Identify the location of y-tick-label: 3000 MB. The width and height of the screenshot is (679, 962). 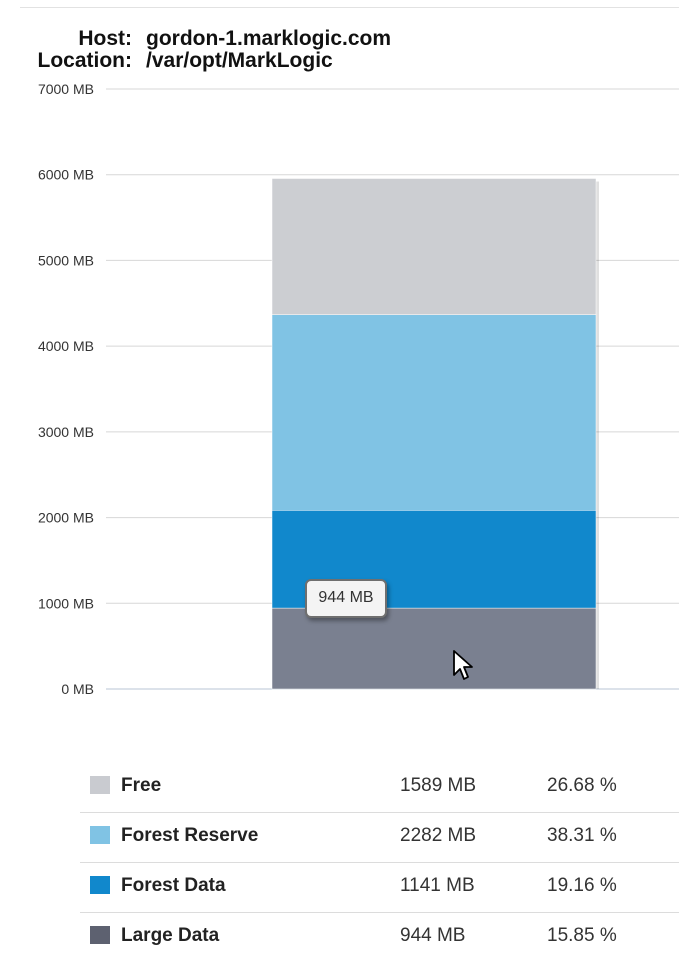
(66, 432).